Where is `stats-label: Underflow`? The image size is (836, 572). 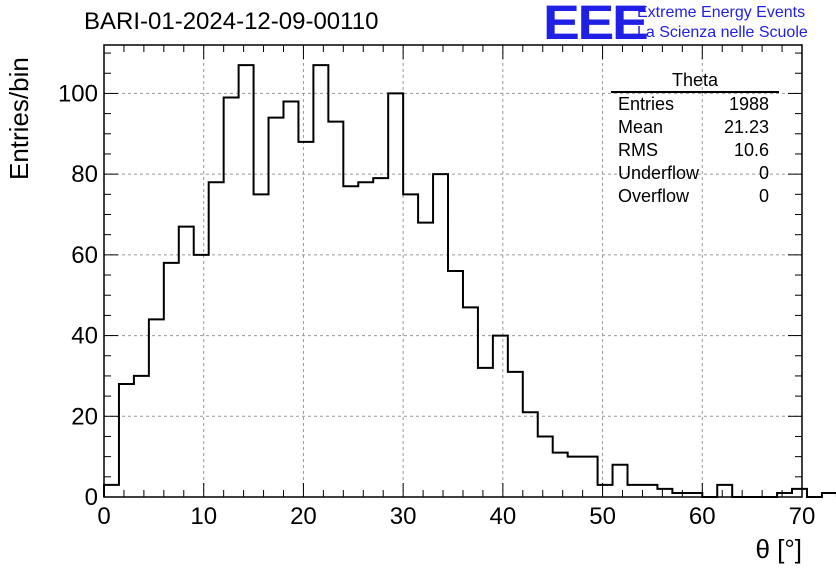
stats-label: Underflow is located at coordinates (659, 173).